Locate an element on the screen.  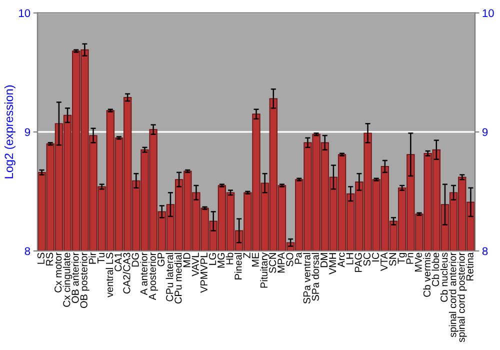
x-tick-label: SN is located at coordinates (392, 259).